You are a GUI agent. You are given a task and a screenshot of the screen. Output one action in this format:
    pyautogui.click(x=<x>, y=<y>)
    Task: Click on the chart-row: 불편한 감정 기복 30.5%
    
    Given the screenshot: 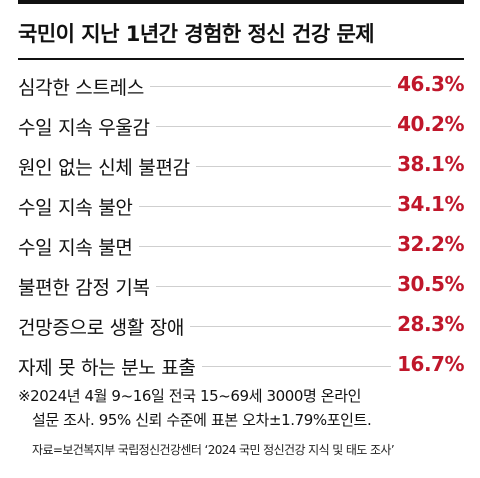 What is the action you would take?
    pyautogui.click(x=241, y=286)
    